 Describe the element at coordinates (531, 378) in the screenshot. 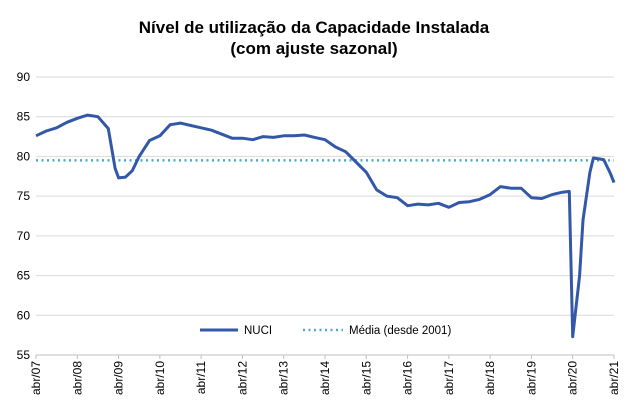

I see `x-tick-label: abr/19` at that location.